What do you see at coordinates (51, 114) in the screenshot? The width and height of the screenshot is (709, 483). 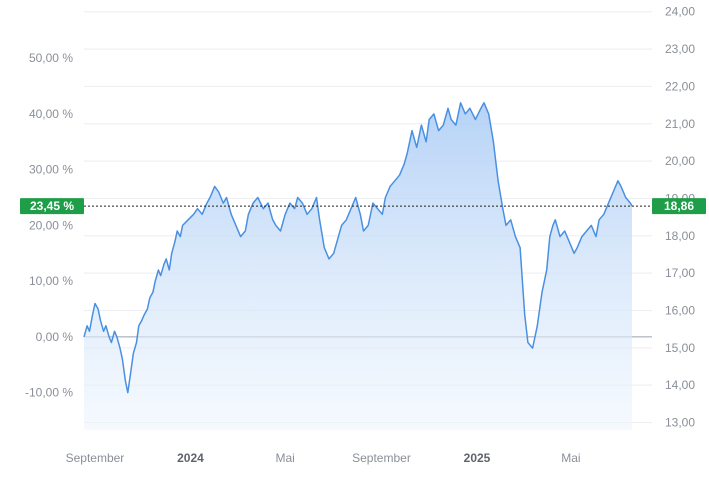 I see `y-left-tick-label: 40,00 %` at bounding box center [51, 114].